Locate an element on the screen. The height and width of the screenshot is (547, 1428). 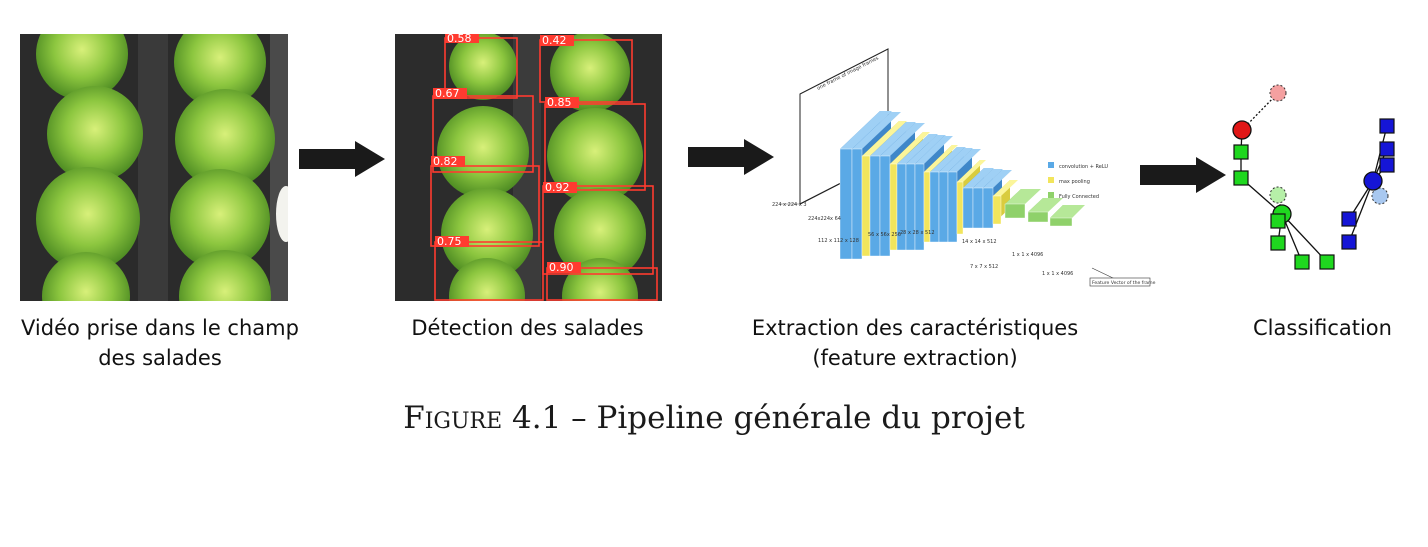
legend-fc: Fully Connected is located at coordinates (1079, 197).